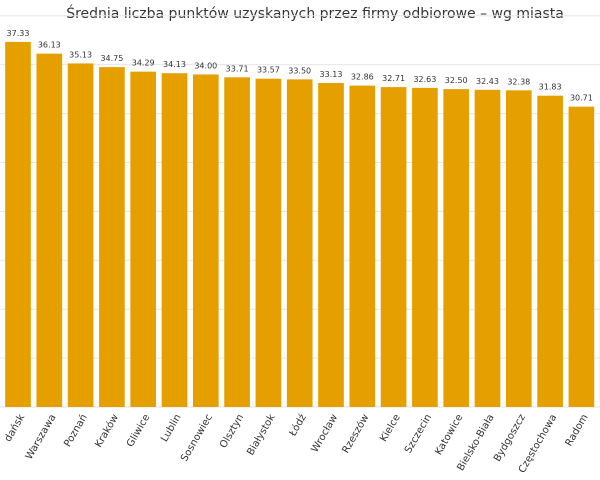  I want to click on value-label: 32.63, so click(424, 79).